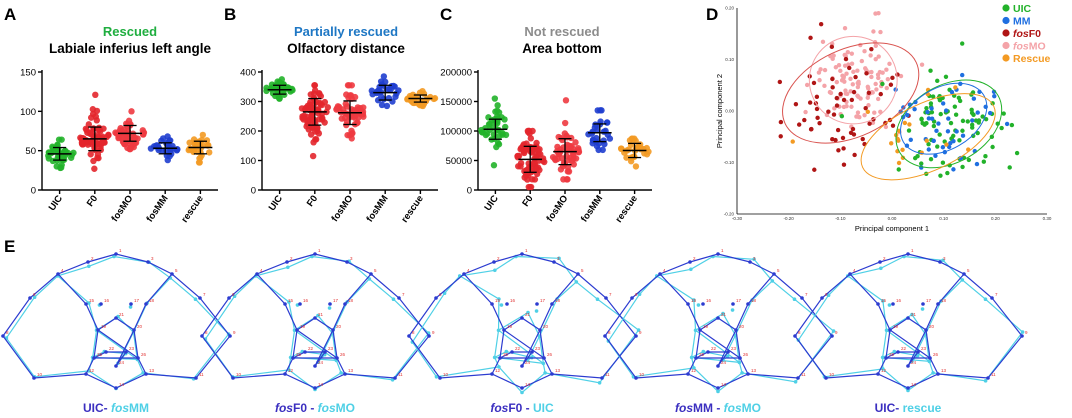 This screenshot has height=418, width=1072. Describe the element at coordinates (558, 300) in the screenshot. I see `landmark-number: 18` at that location.